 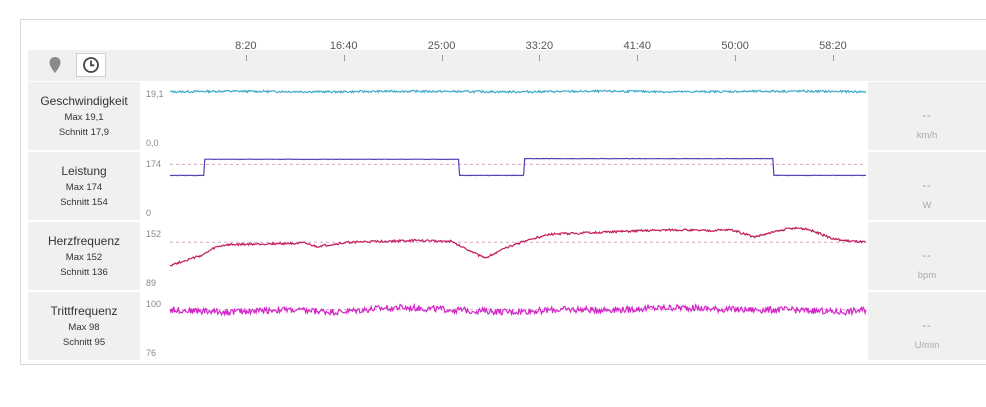 What do you see at coordinates (927, 326) in the screenshot?
I see `cadence-current-value: --` at bounding box center [927, 326].